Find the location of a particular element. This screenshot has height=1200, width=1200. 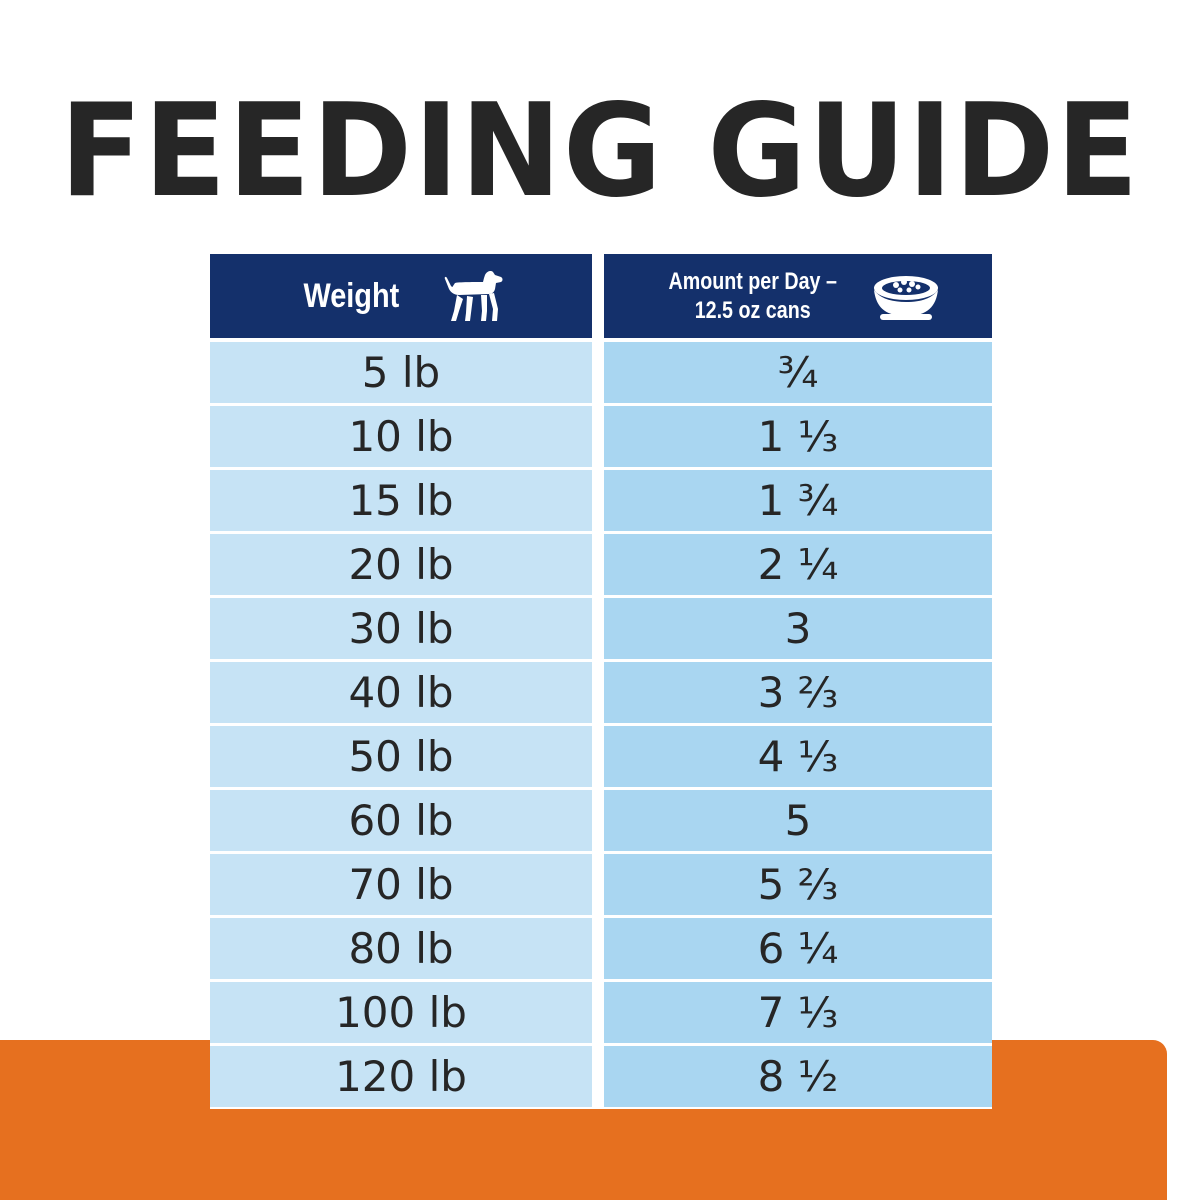

weight-cell: 30 lb is located at coordinates (401, 628).